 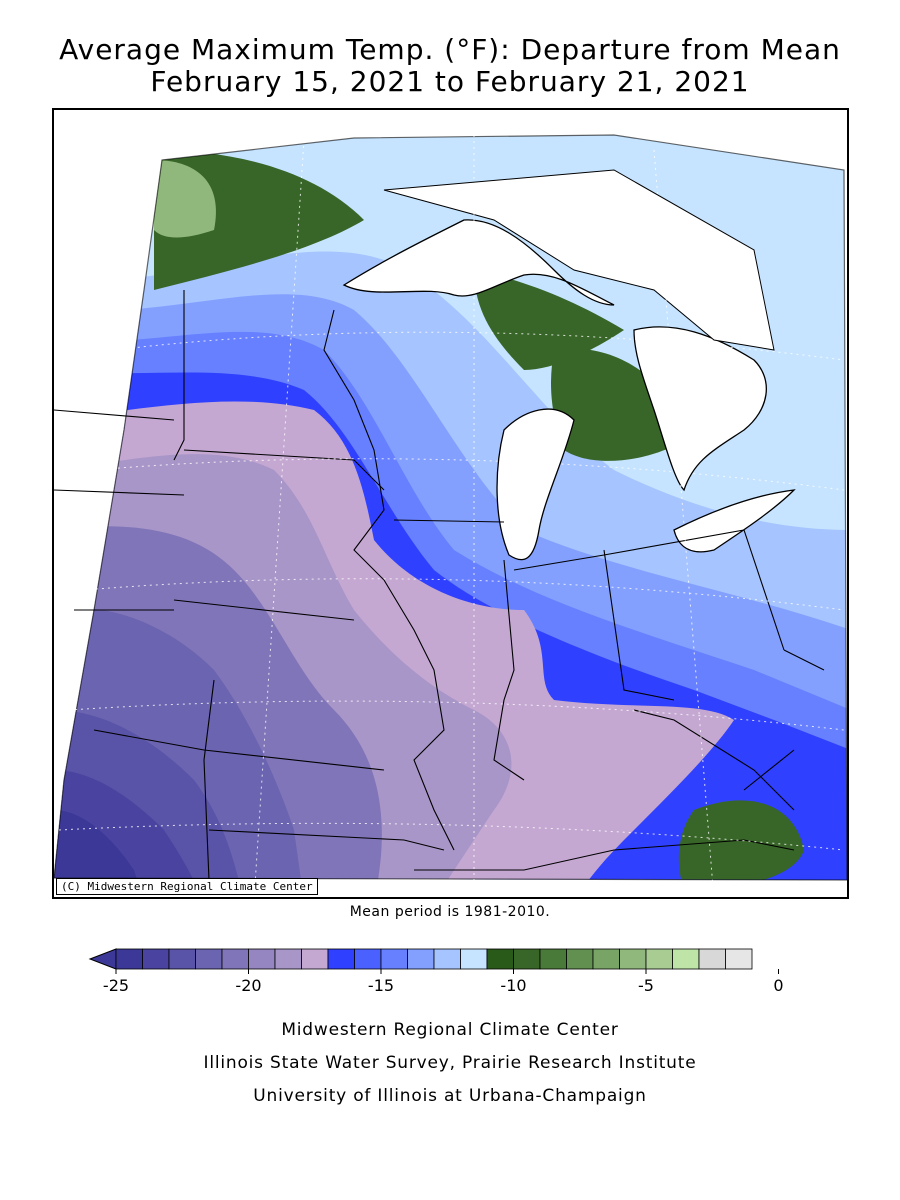 I want to click on lake-superior, so click(x=478, y=262).